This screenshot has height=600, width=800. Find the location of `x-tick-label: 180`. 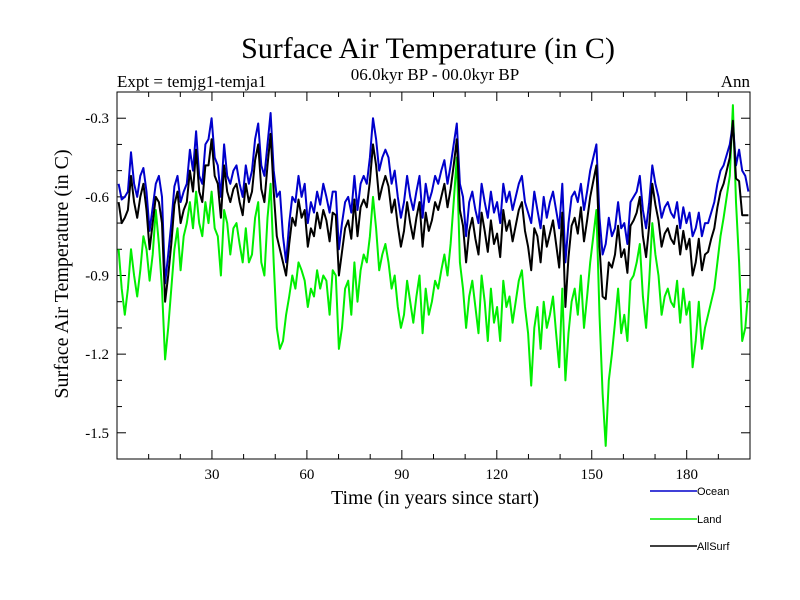

x-tick-label: 180 is located at coordinates (686, 475).